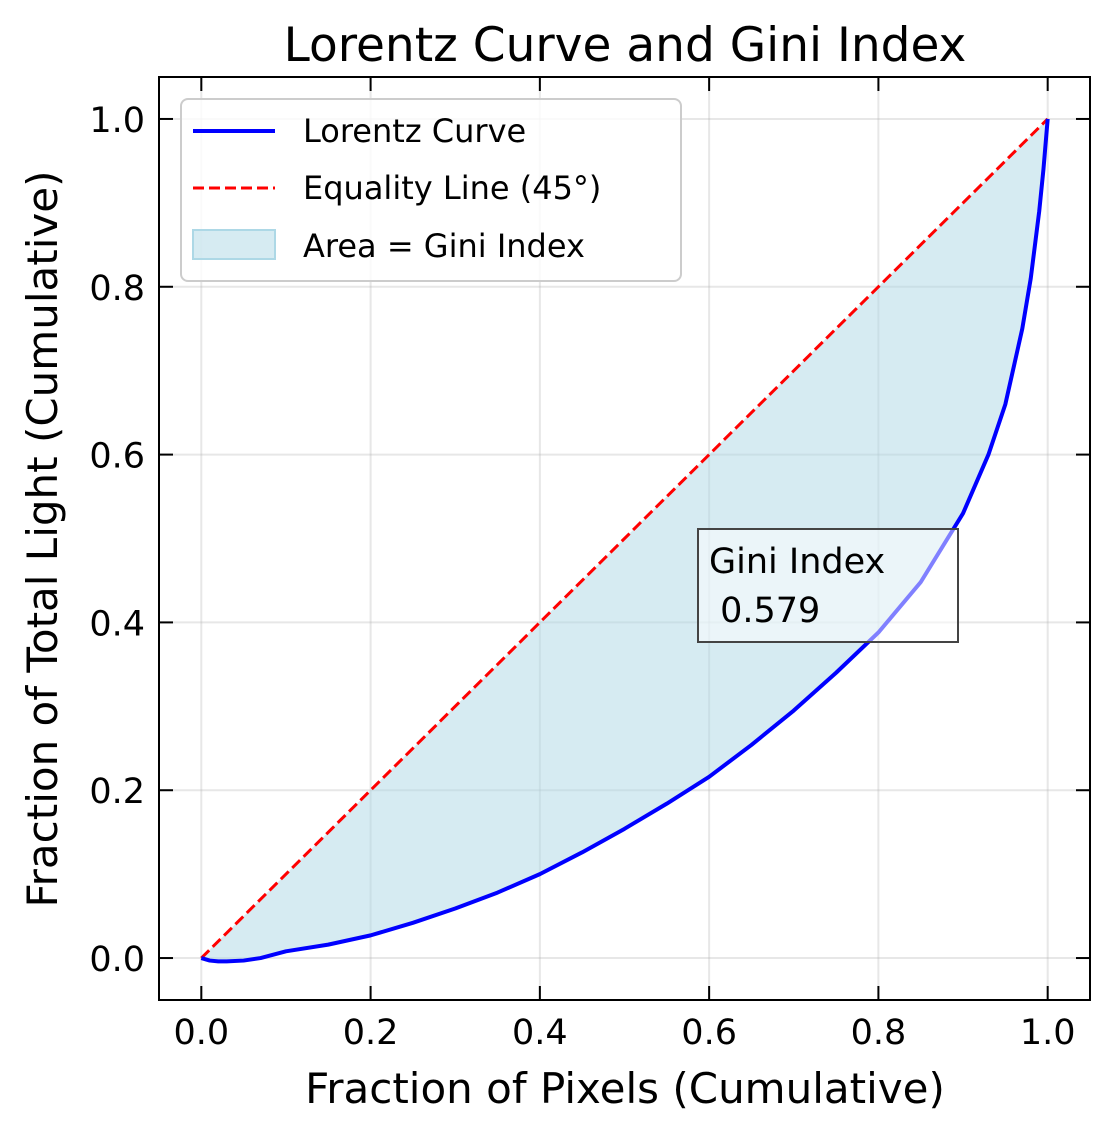 The width and height of the screenshot is (1109, 1134). Describe the element at coordinates (444, 246) in the screenshot. I see `legend-area-label: Area = Gini Index` at that location.